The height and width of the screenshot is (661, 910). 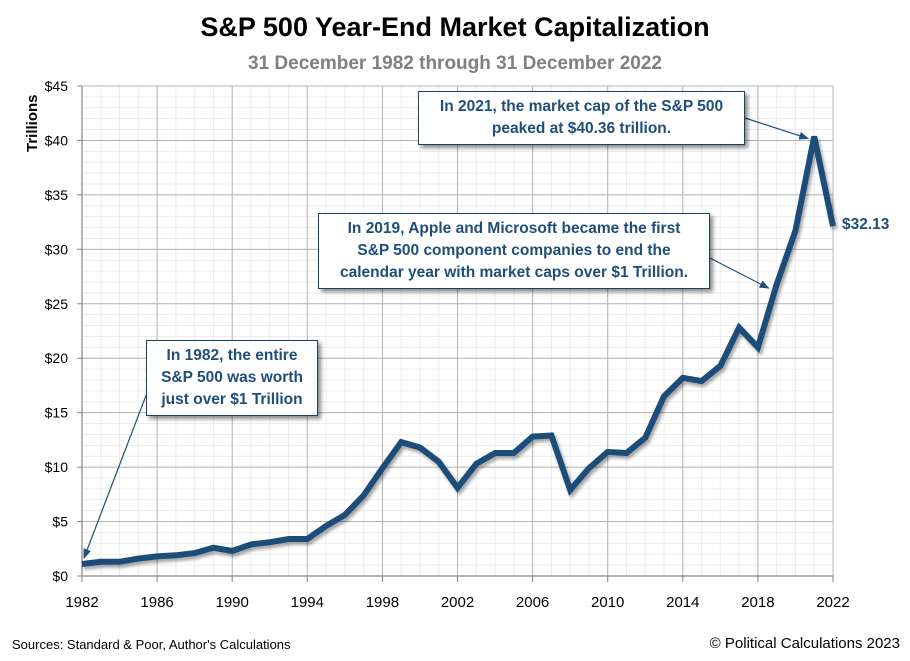 What do you see at coordinates (581, 128) in the screenshot?
I see `annotation-line: peaked at $40.36 trillion.` at bounding box center [581, 128].